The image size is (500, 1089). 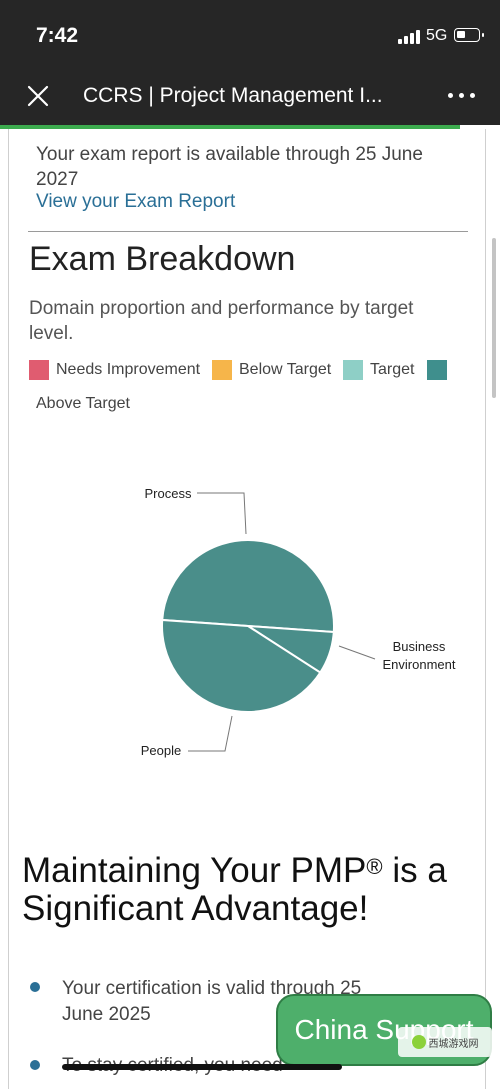 I want to click on watermark-text: 西城游戏网, so click(x=454, y=1042).